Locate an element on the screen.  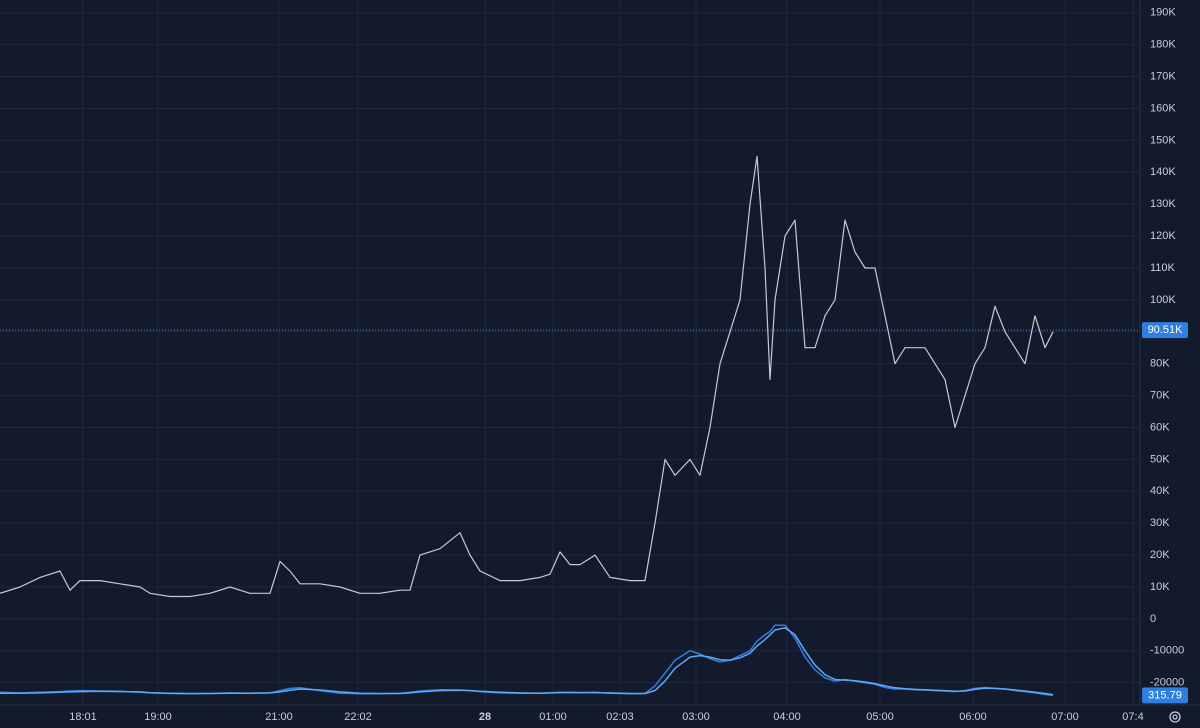
gear-outer is located at coordinates (1175, 717).